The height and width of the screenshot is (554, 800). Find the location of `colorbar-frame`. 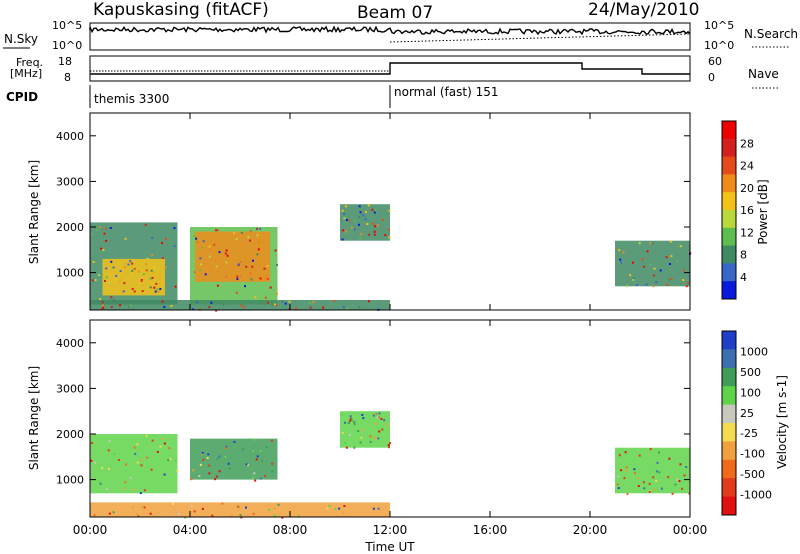

colorbar-frame is located at coordinates (729, 210).